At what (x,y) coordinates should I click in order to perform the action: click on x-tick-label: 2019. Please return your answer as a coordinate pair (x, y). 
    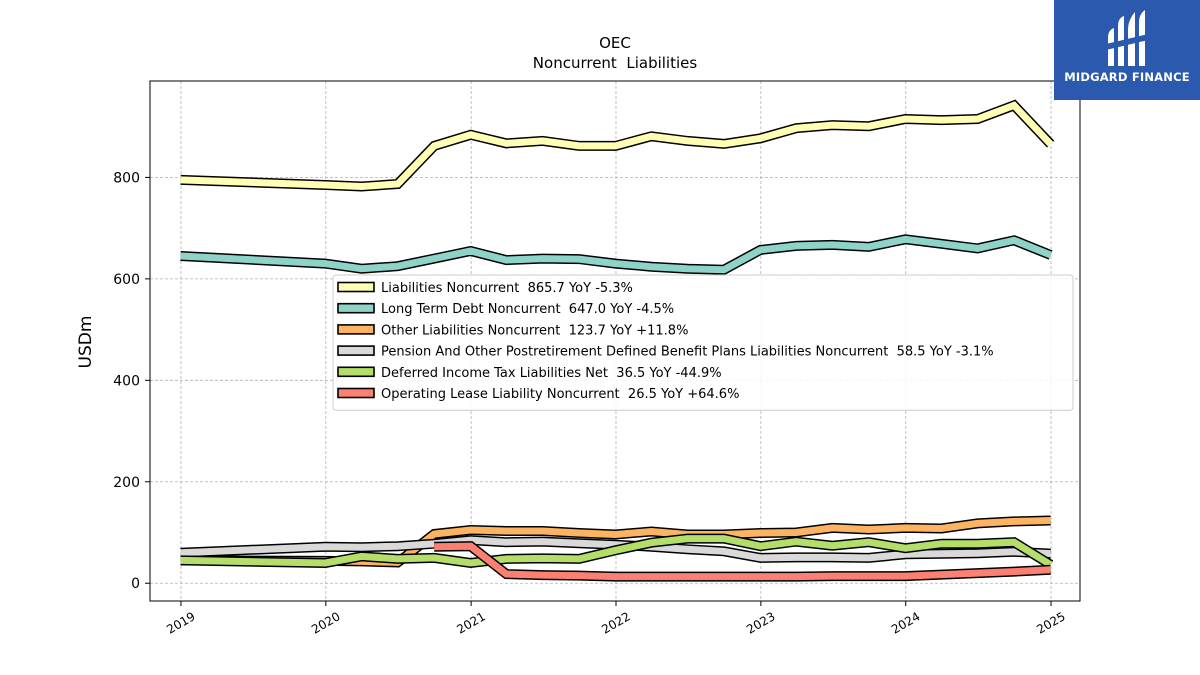
    Looking at the image, I should click on (180, 622).